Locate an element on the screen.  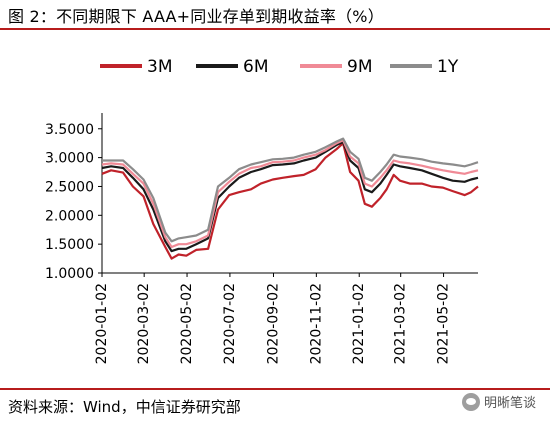
brand-mark: 明晰笔谈 is located at coordinates (498, 401).